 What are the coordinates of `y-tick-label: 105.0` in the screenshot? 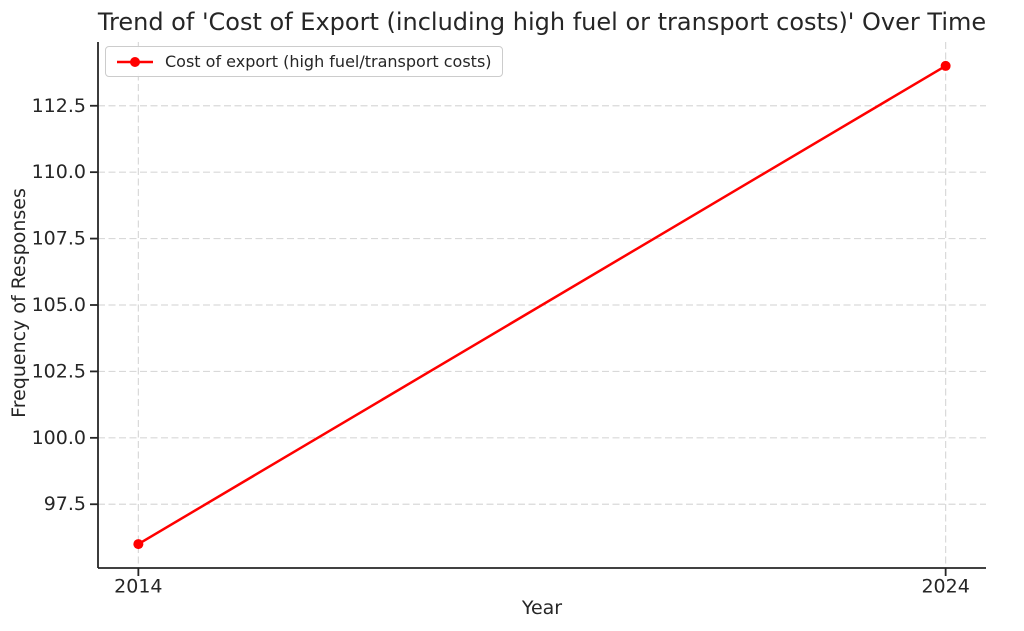 It's located at (59, 305).